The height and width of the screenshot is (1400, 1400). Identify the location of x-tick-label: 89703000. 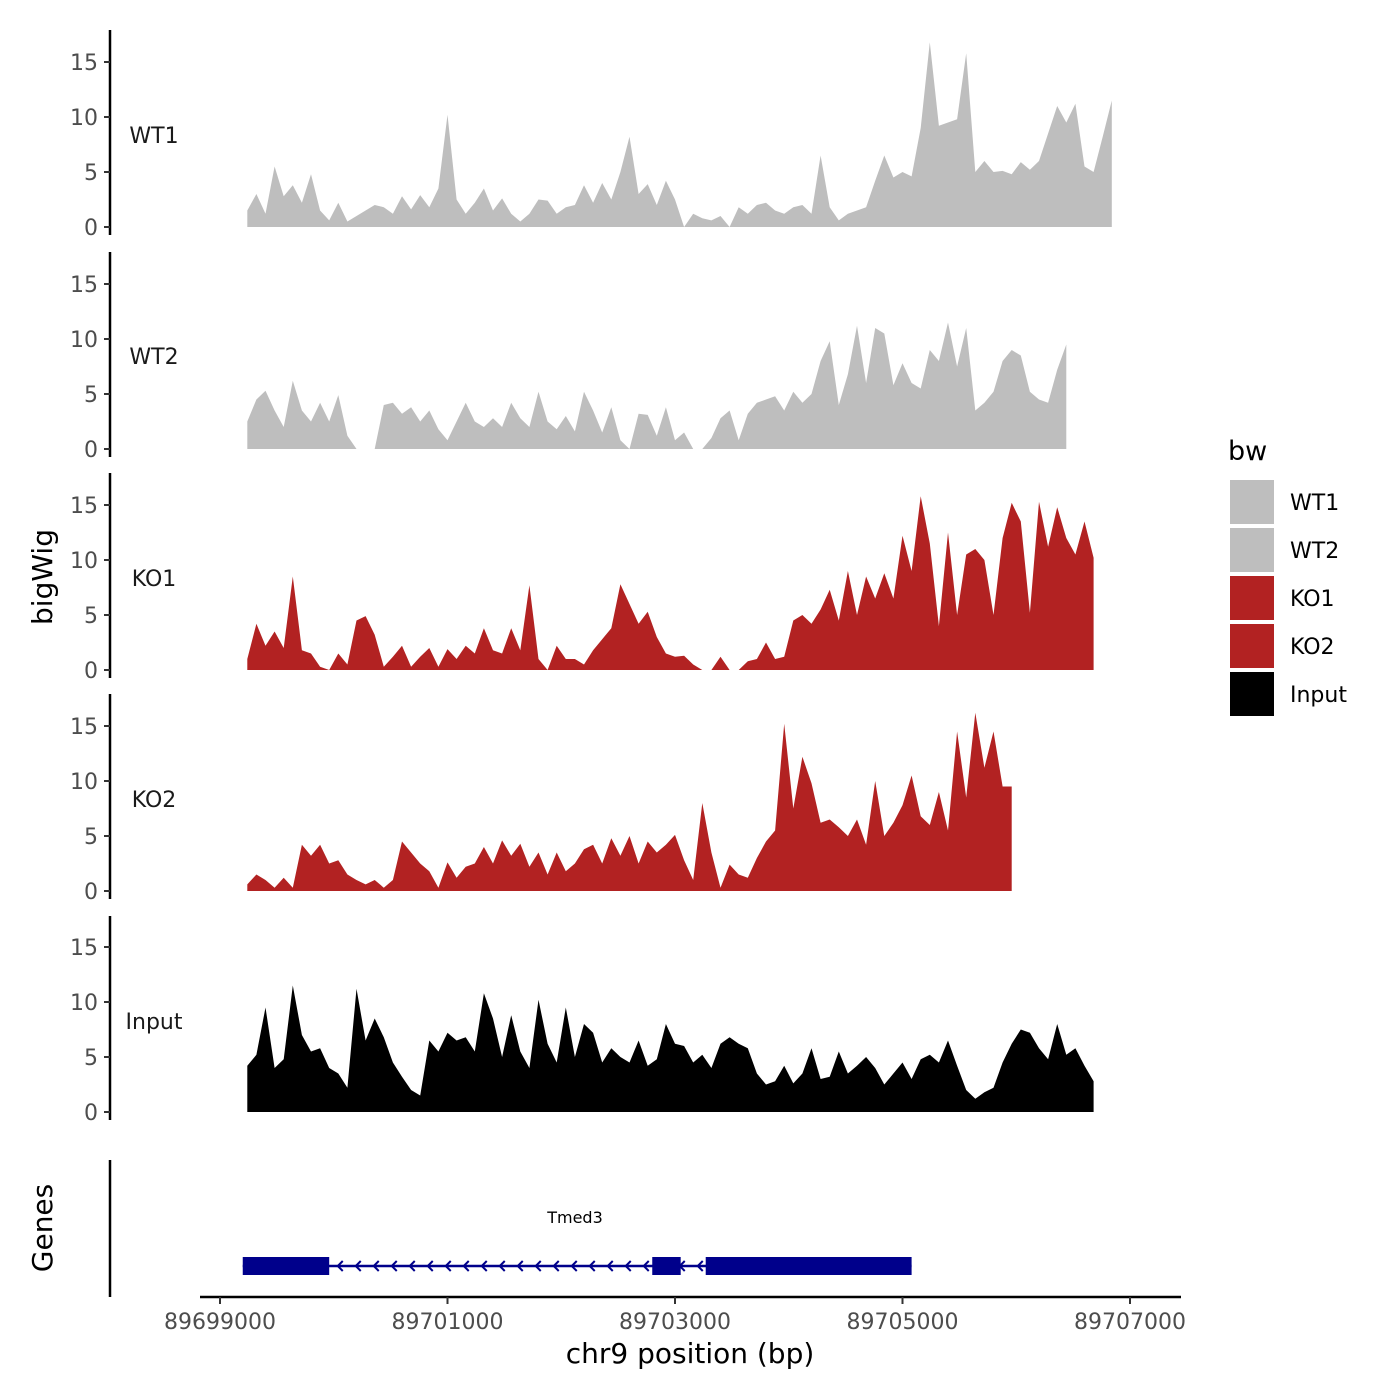
(675, 1322).